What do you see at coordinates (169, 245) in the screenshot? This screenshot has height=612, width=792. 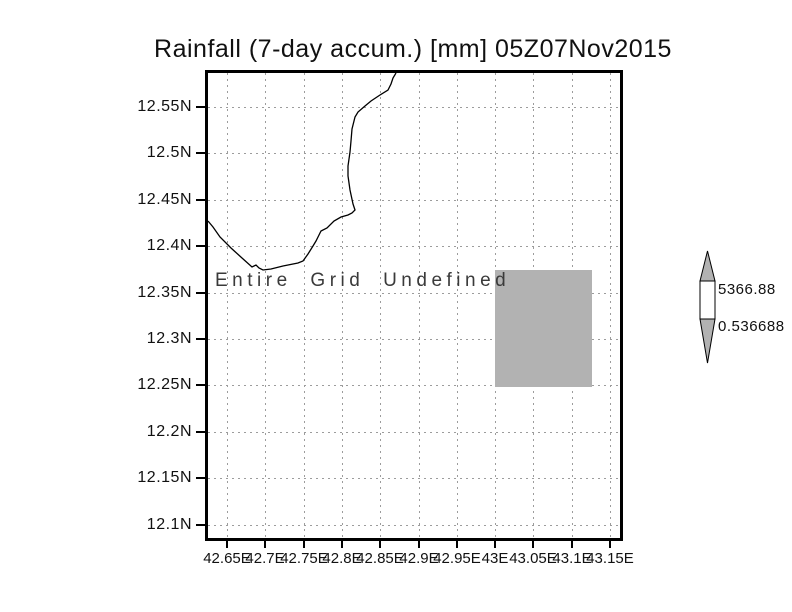 I see `y-tick-label: 12.4N` at bounding box center [169, 245].